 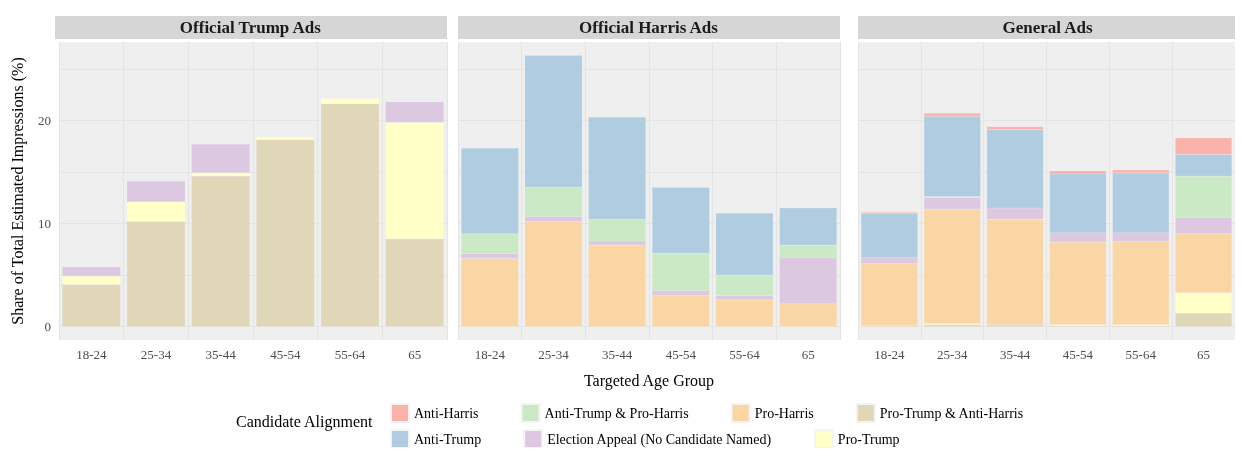 I want to click on legend-label: Anti-Trump, so click(x=448, y=439).